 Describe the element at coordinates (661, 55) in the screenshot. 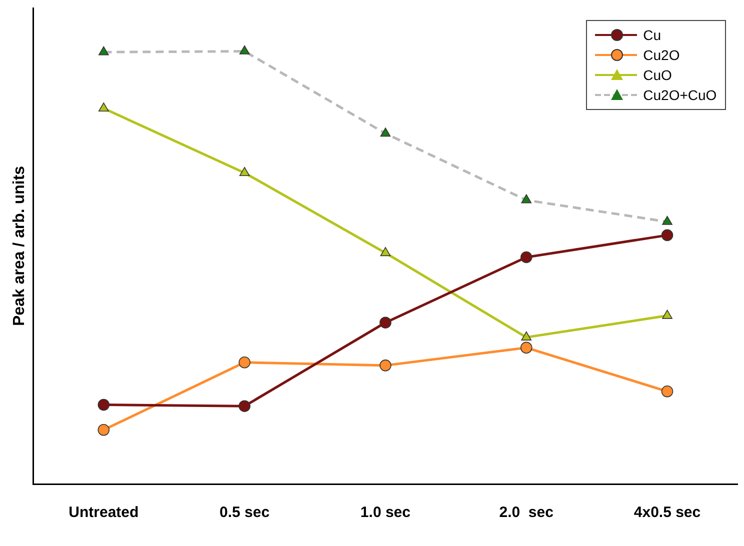

I see `legend-label: Cu2O` at that location.